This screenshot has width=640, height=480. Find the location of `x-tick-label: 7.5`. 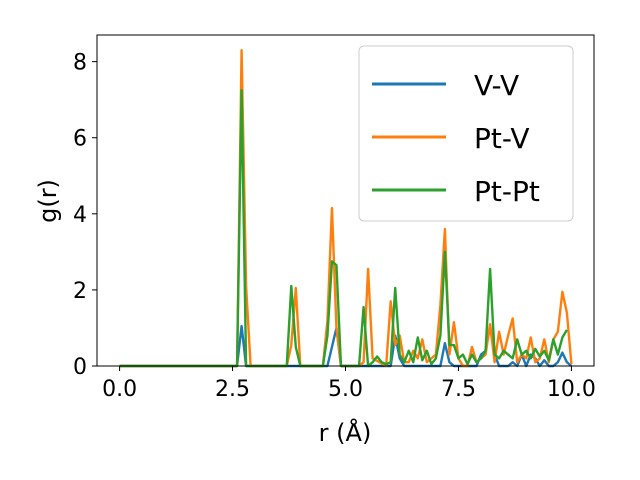

x-tick-label: 7.5 is located at coordinates (458, 389).